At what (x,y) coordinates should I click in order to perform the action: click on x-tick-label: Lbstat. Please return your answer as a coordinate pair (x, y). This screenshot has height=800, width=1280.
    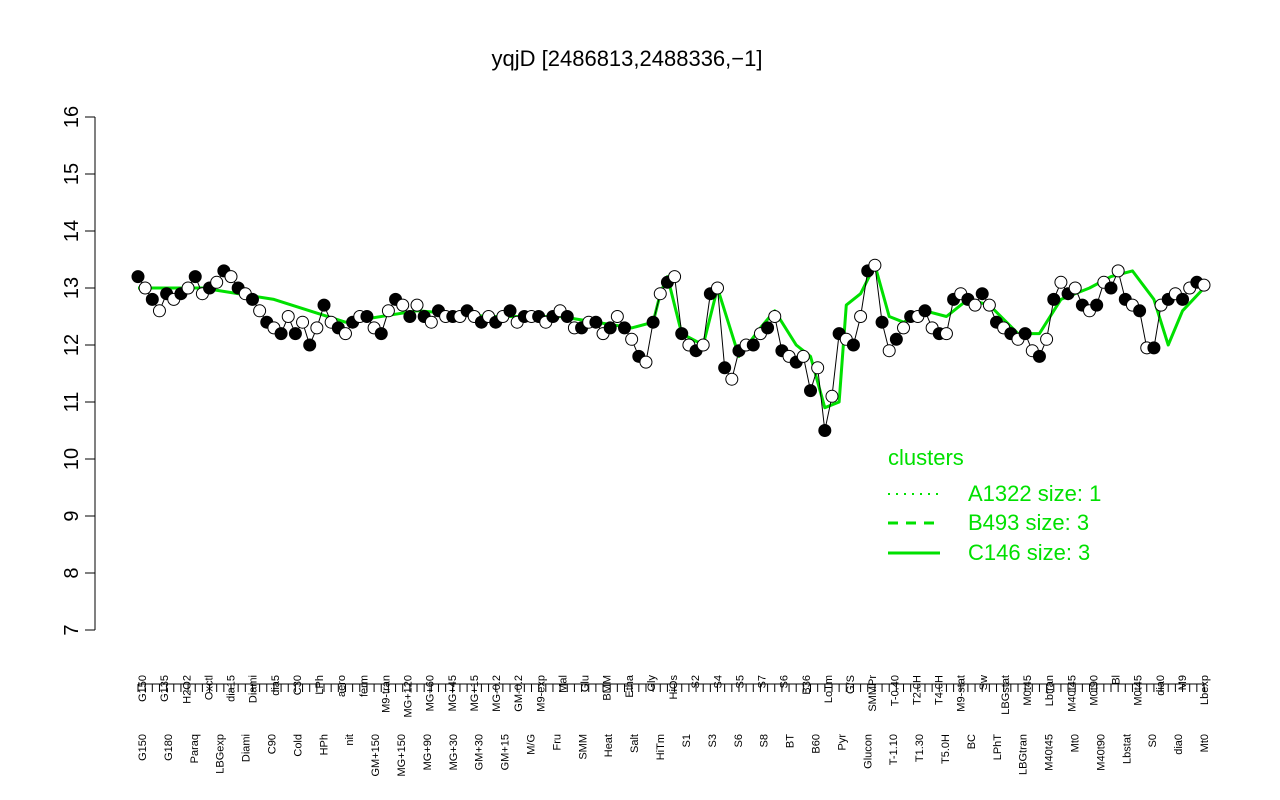
    Looking at the image, I should click on (1127, 749).